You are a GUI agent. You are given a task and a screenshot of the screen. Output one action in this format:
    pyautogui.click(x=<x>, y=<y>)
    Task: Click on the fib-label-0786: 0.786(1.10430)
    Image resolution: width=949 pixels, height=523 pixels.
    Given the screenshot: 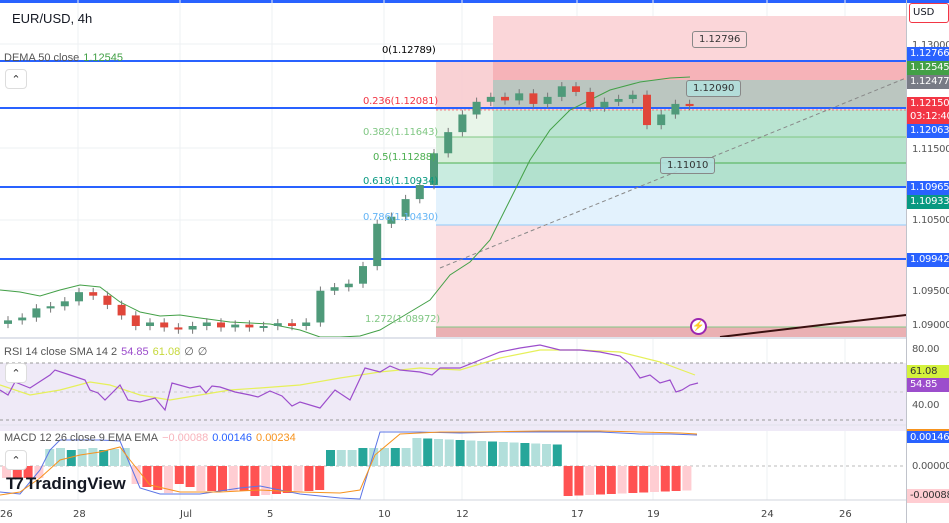 What is the action you would take?
    pyautogui.click(x=400, y=217)
    